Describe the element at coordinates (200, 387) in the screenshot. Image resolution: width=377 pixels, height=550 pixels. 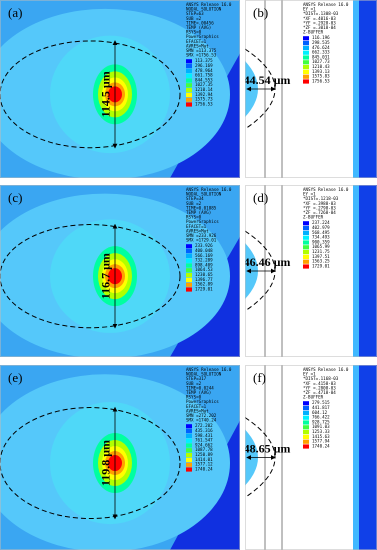
I see `ansys-header: TIME=0.0244` at that location.